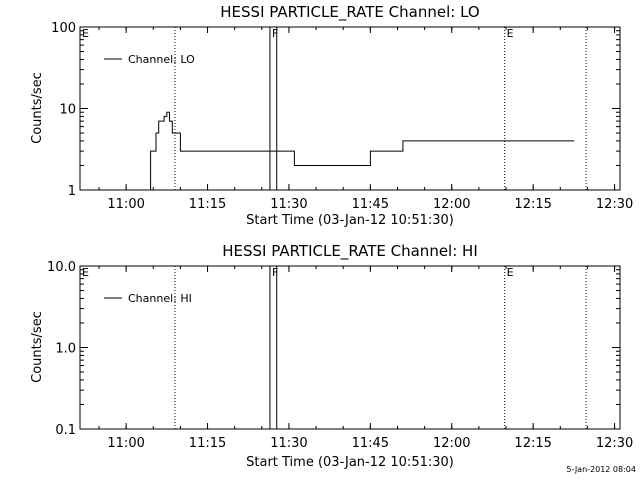 This screenshot has height=480, width=640. What do you see at coordinates (334, 151) in the screenshot?
I see `series-line` at bounding box center [334, 151].